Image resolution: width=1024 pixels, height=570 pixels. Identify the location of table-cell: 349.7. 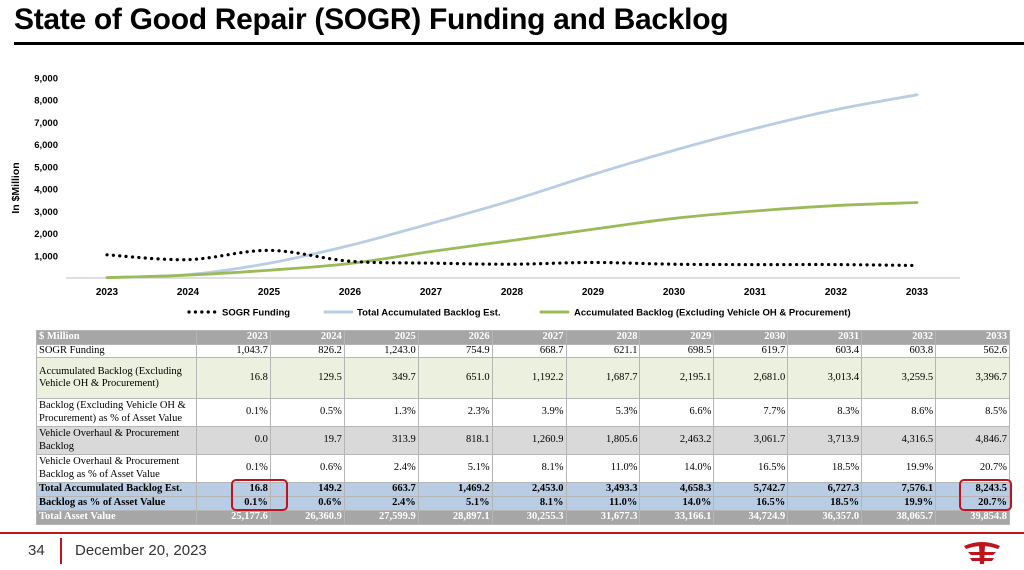
(381, 378).